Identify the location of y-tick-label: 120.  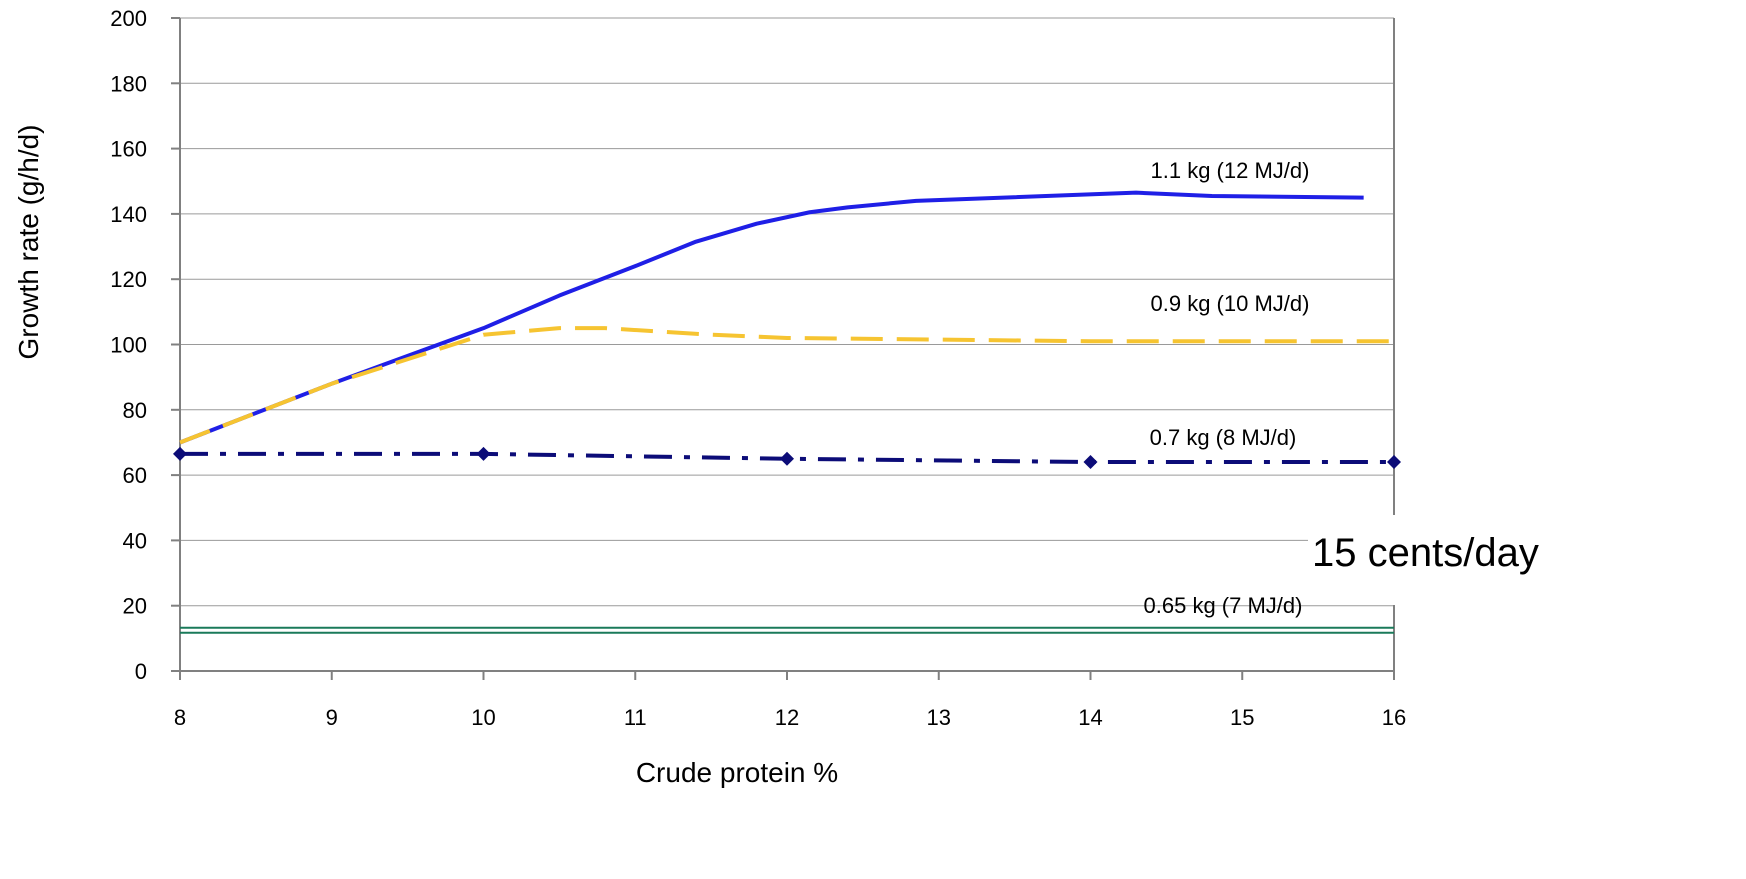
(128, 279).